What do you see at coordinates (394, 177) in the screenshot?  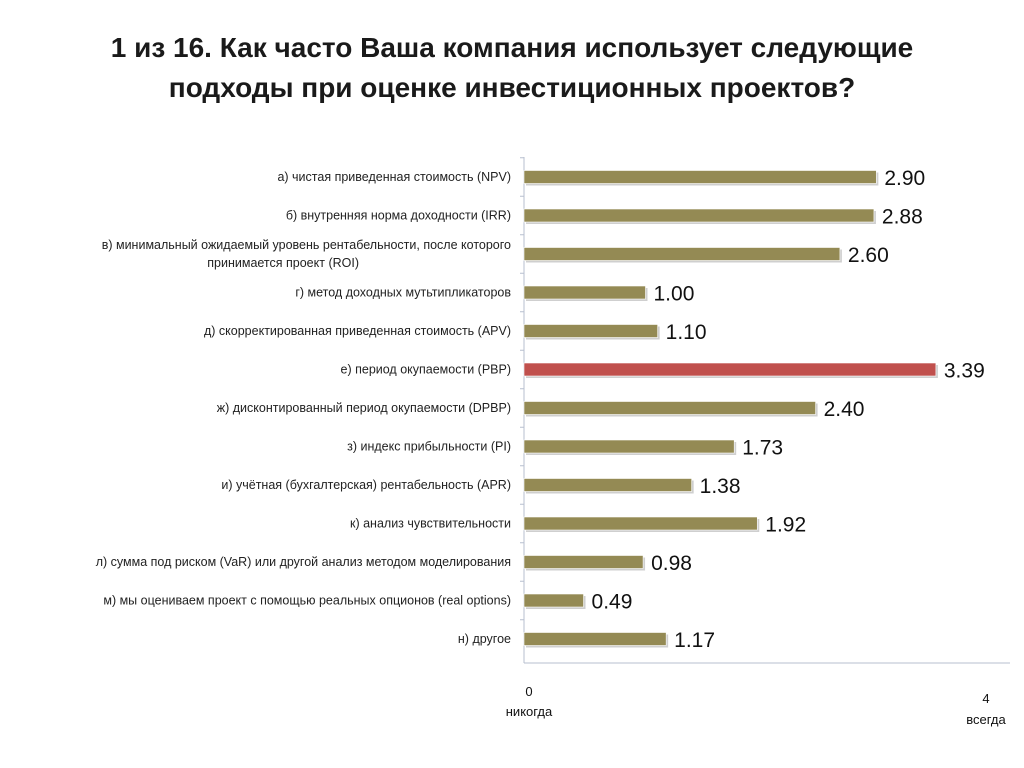 I see `category-label: а) чистая приведенная стоимость (NPV)` at bounding box center [394, 177].